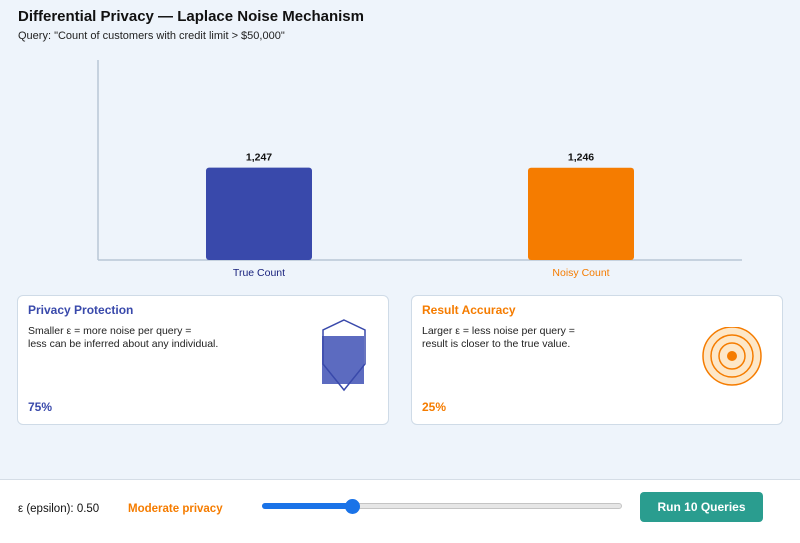 The height and width of the screenshot is (543, 800). I want to click on epsilon-value-label: ε (epsilon): 0.50, so click(59, 509).